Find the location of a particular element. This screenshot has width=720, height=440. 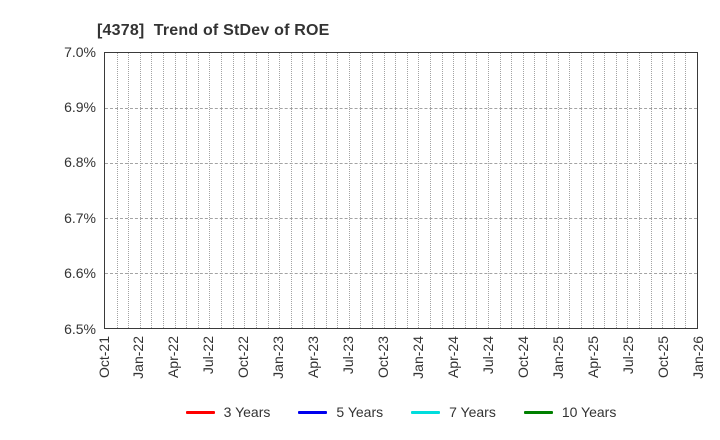

y-tick-label: 6.9% is located at coordinates (80, 106).